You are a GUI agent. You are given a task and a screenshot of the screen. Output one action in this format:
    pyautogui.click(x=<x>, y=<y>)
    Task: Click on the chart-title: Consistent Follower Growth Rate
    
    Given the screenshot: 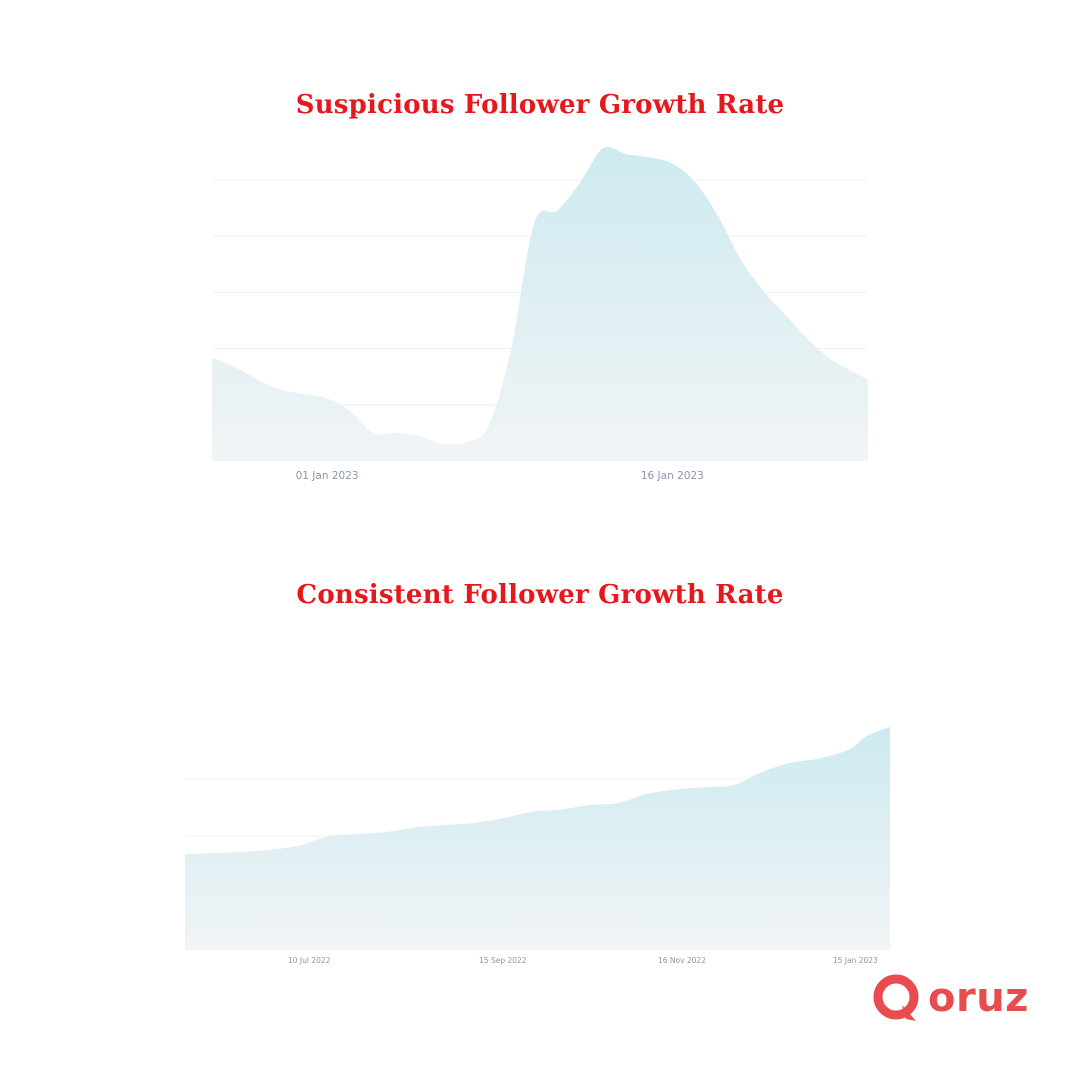 What is the action you would take?
    pyautogui.click(x=540, y=595)
    